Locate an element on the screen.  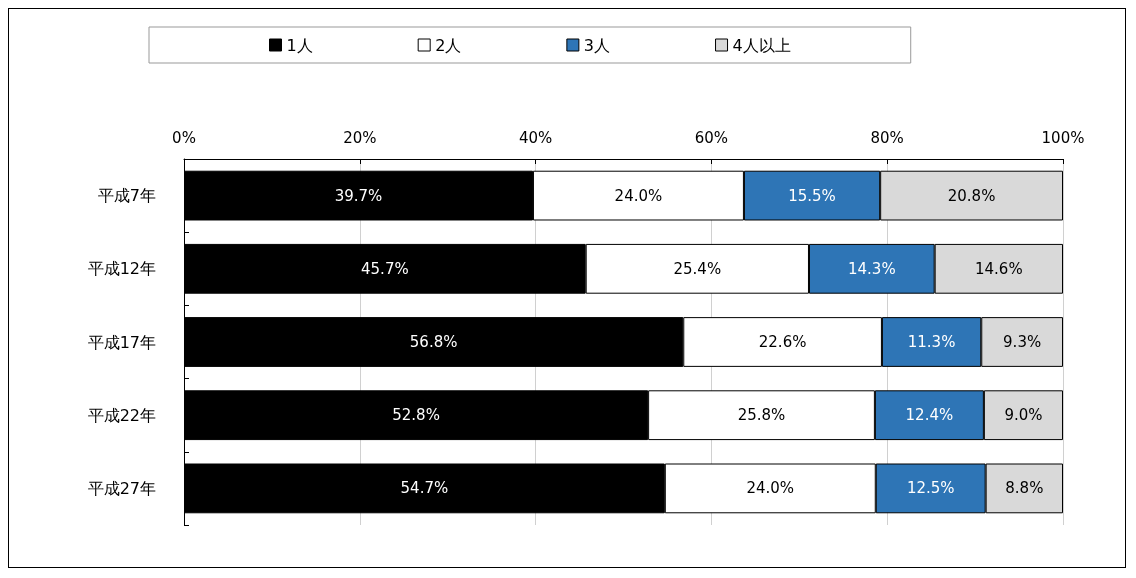
x-tick-label: 0% is located at coordinates (184, 137).